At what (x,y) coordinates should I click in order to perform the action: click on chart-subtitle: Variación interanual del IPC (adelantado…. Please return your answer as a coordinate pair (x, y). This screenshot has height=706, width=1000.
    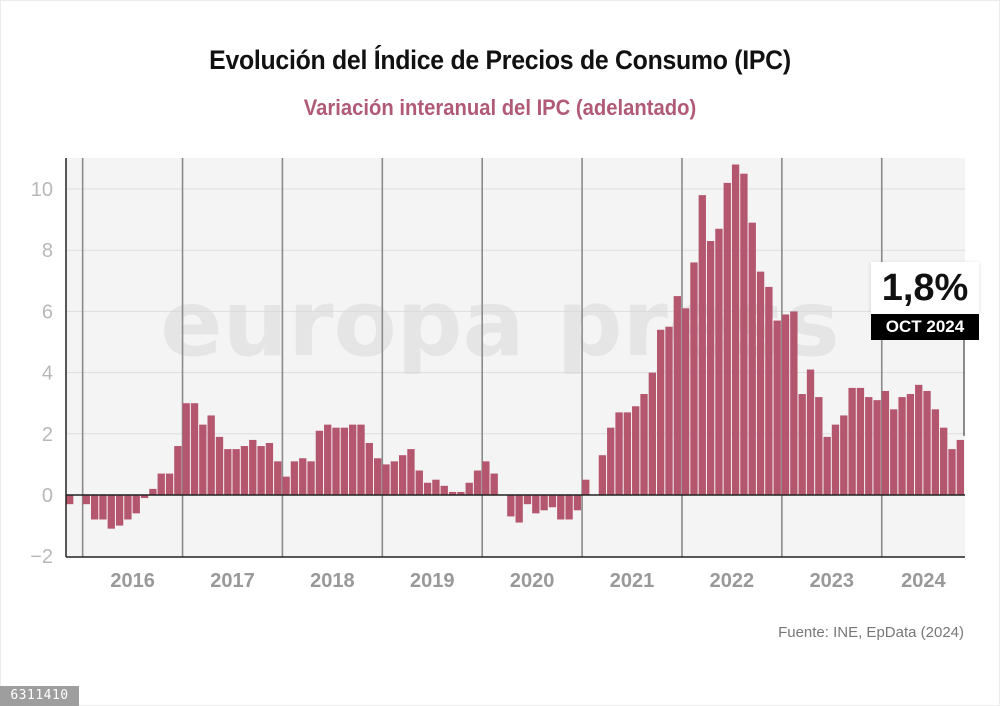
    Looking at the image, I should click on (500, 107).